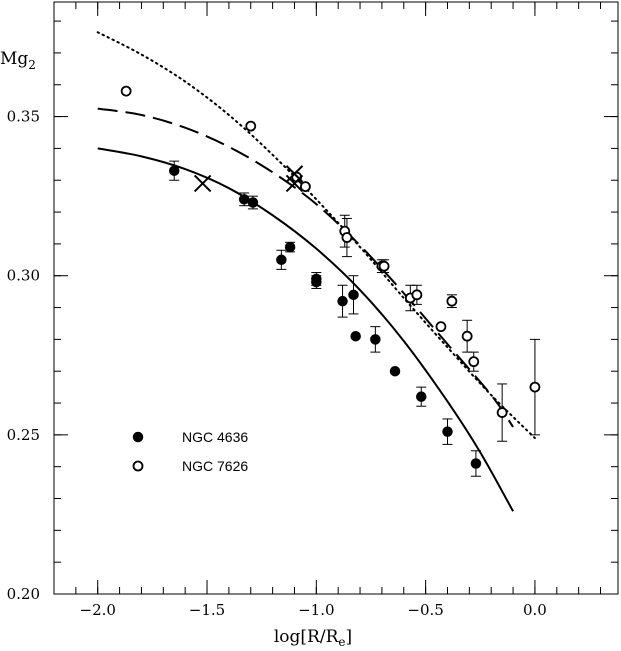 The image size is (621, 651). I want to click on y-tick-label: 0.25, so click(23, 435).